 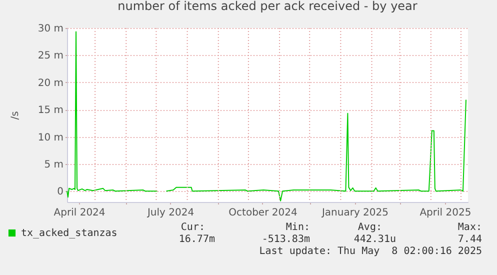 What do you see at coordinates (170, 213) in the screenshot?
I see `x-tick-label: July 2024` at bounding box center [170, 213].